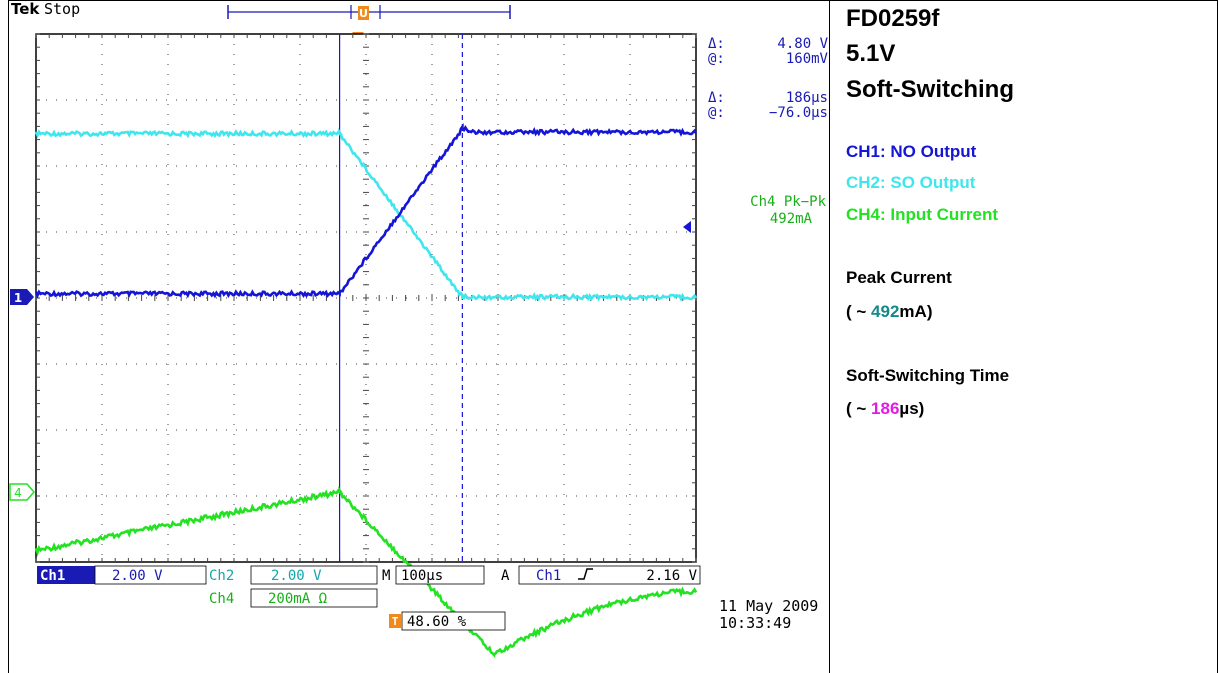 Image resolution: width=1219 pixels, height=673 pixels. What do you see at coordinates (768, 606) in the screenshot?
I see `date-stamp: 11 May 2009` at bounding box center [768, 606].